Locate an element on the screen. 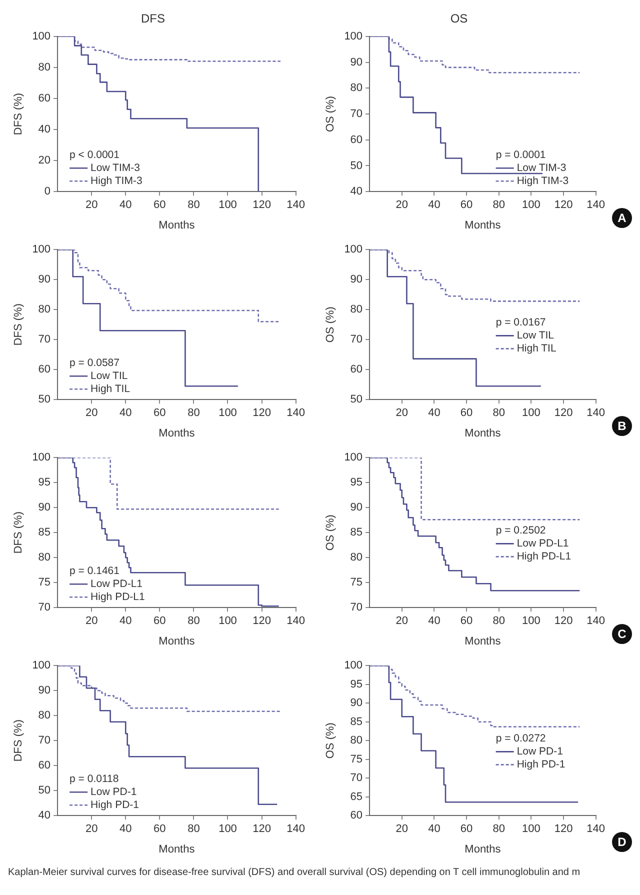 The height and width of the screenshot is (895, 640). legend-label: High PD-L1 is located at coordinates (117, 596).